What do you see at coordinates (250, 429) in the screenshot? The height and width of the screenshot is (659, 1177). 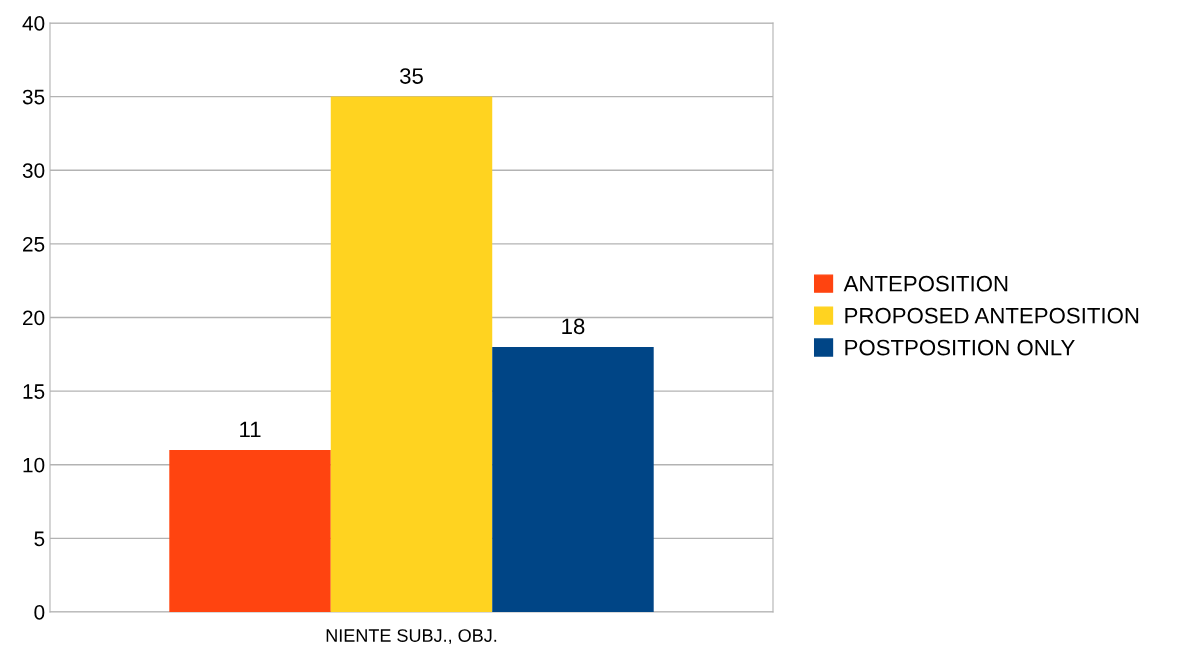 I see `data-label: 11` at bounding box center [250, 429].